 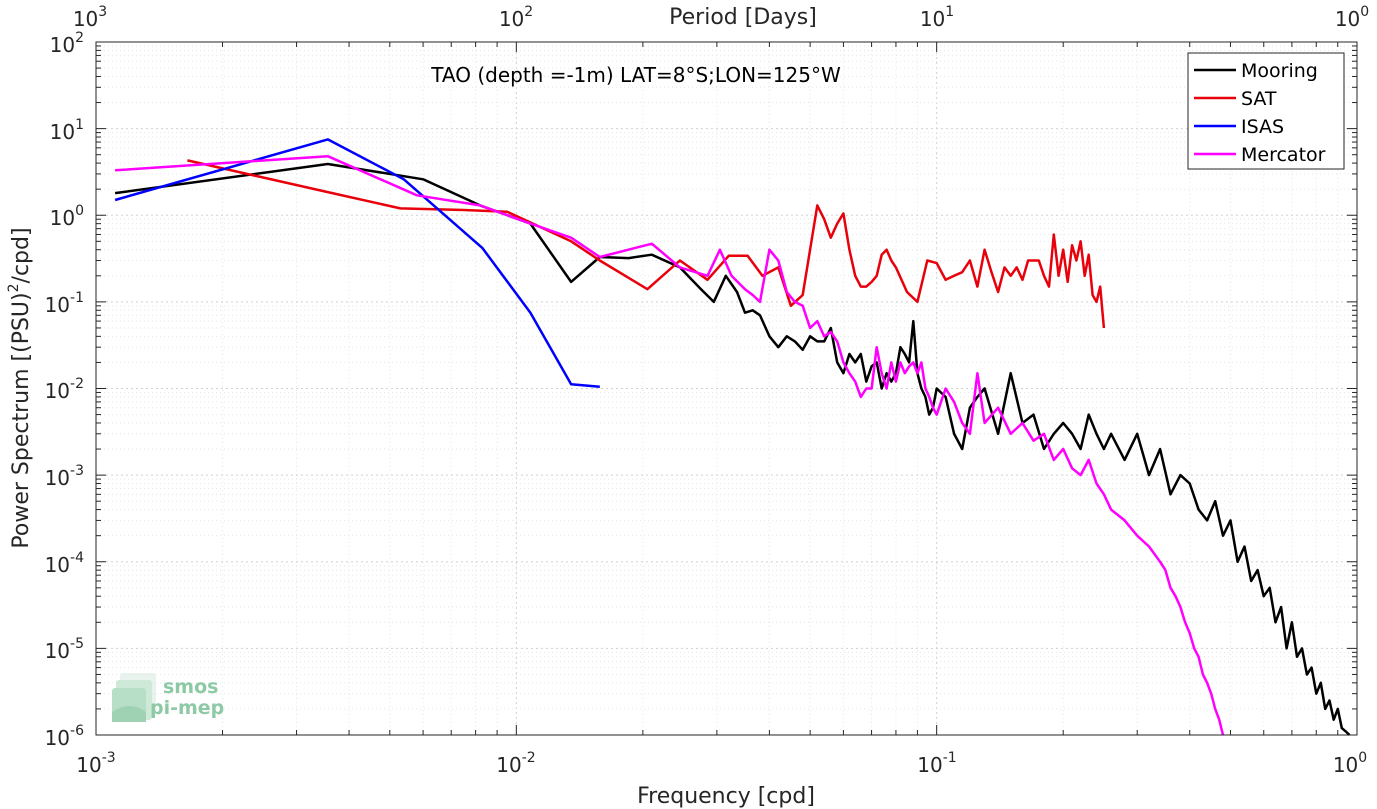 What do you see at coordinates (1235, 99) in the screenshot?
I see `legend-entry-sat: SAT` at bounding box center [1235, 99].